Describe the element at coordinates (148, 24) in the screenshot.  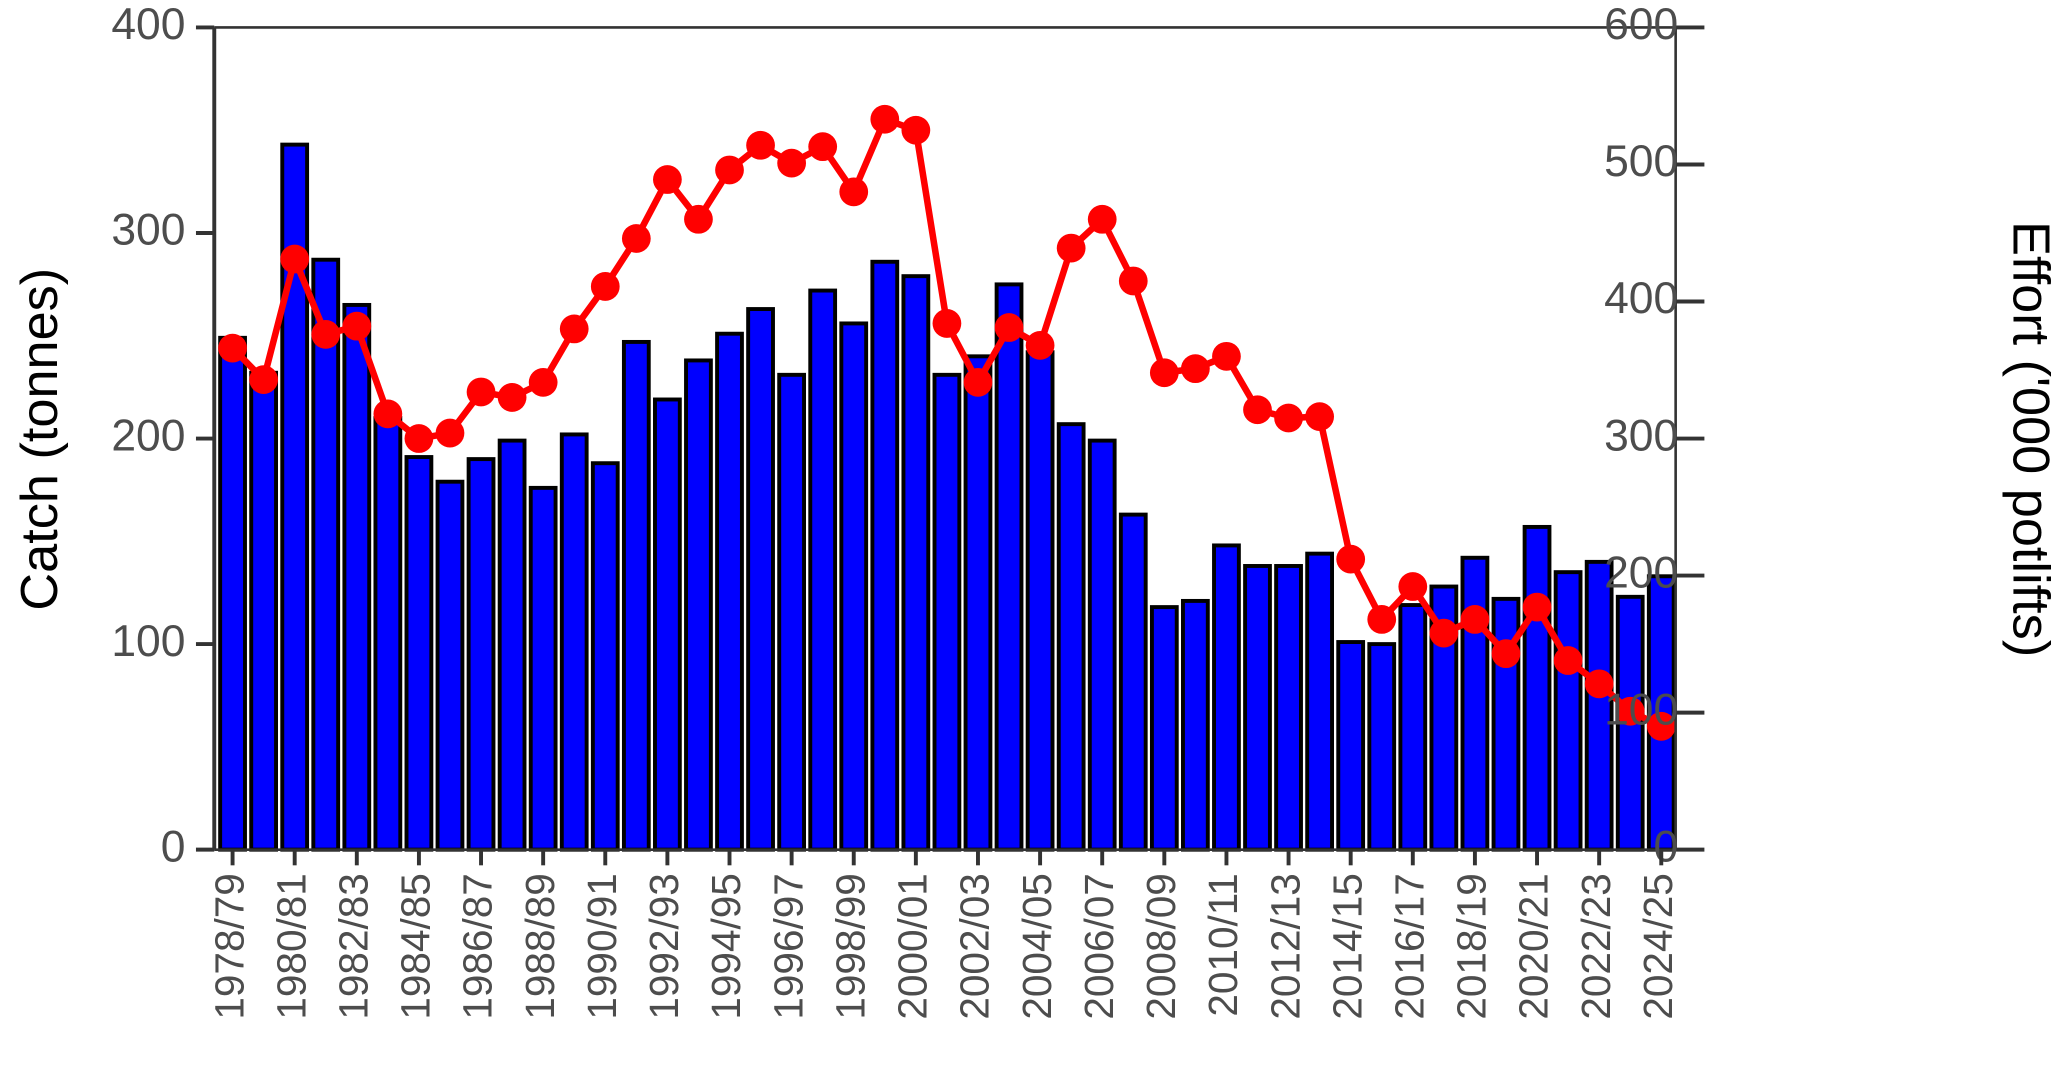
I see `y-tick-label: 400` at that location.